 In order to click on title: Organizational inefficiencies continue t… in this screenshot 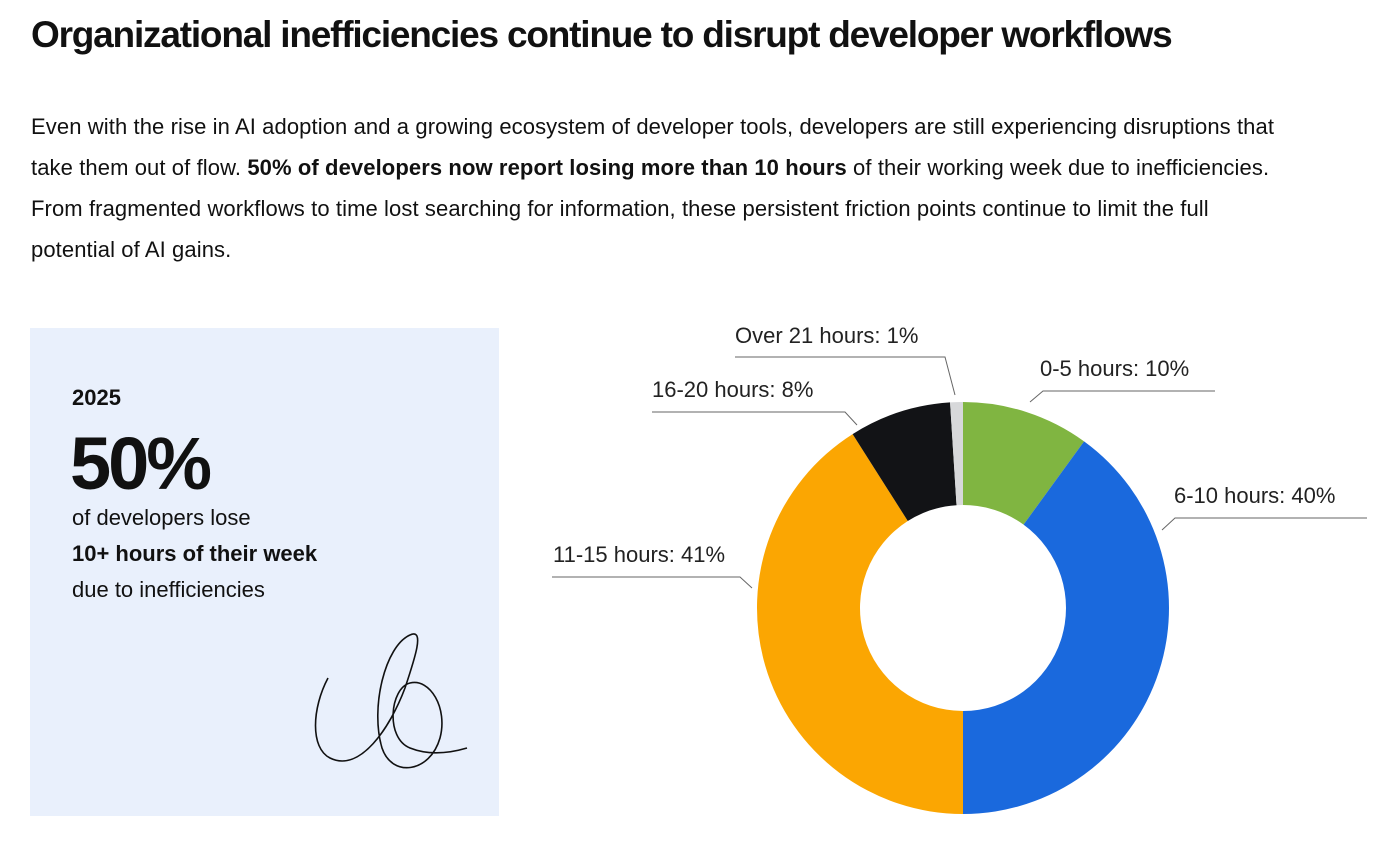, I will do `click(602, 34)`.